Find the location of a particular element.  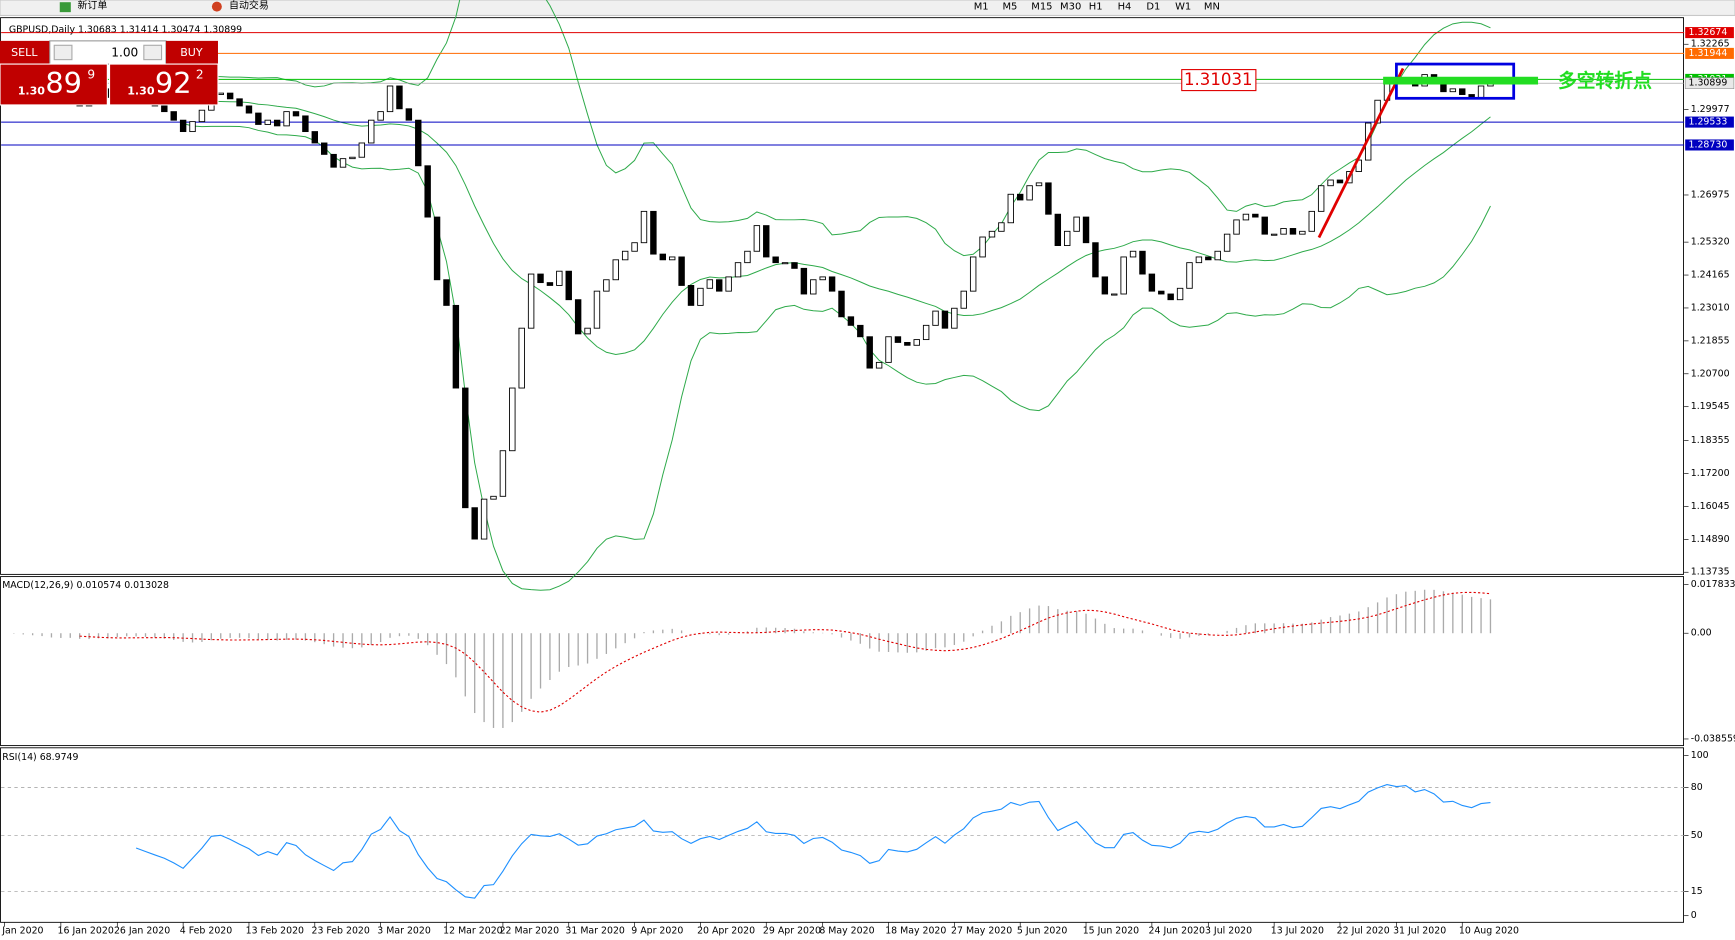

sell-price-fraction: 9 is located at coordinates (91, 75).